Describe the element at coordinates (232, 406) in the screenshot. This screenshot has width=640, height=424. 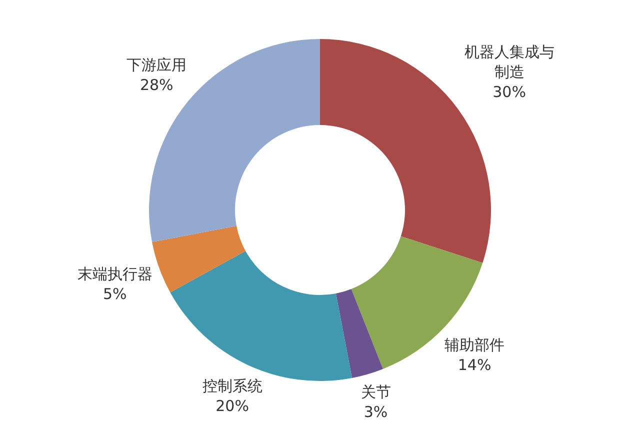
I see `data-label: 20%` at that location.